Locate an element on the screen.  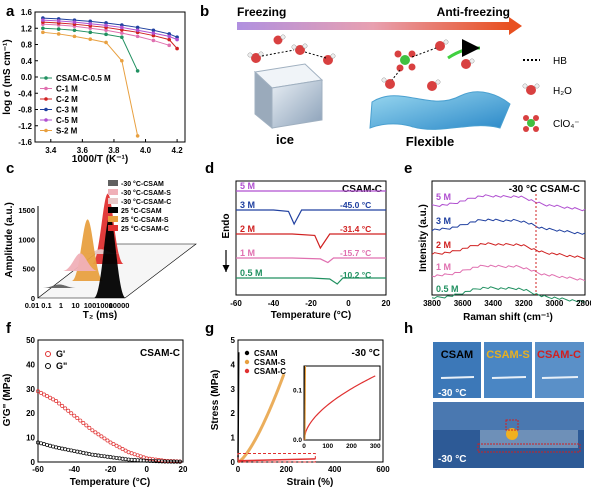
panel-c-x-tick-label: 10 is located at coordinates (75, 305).